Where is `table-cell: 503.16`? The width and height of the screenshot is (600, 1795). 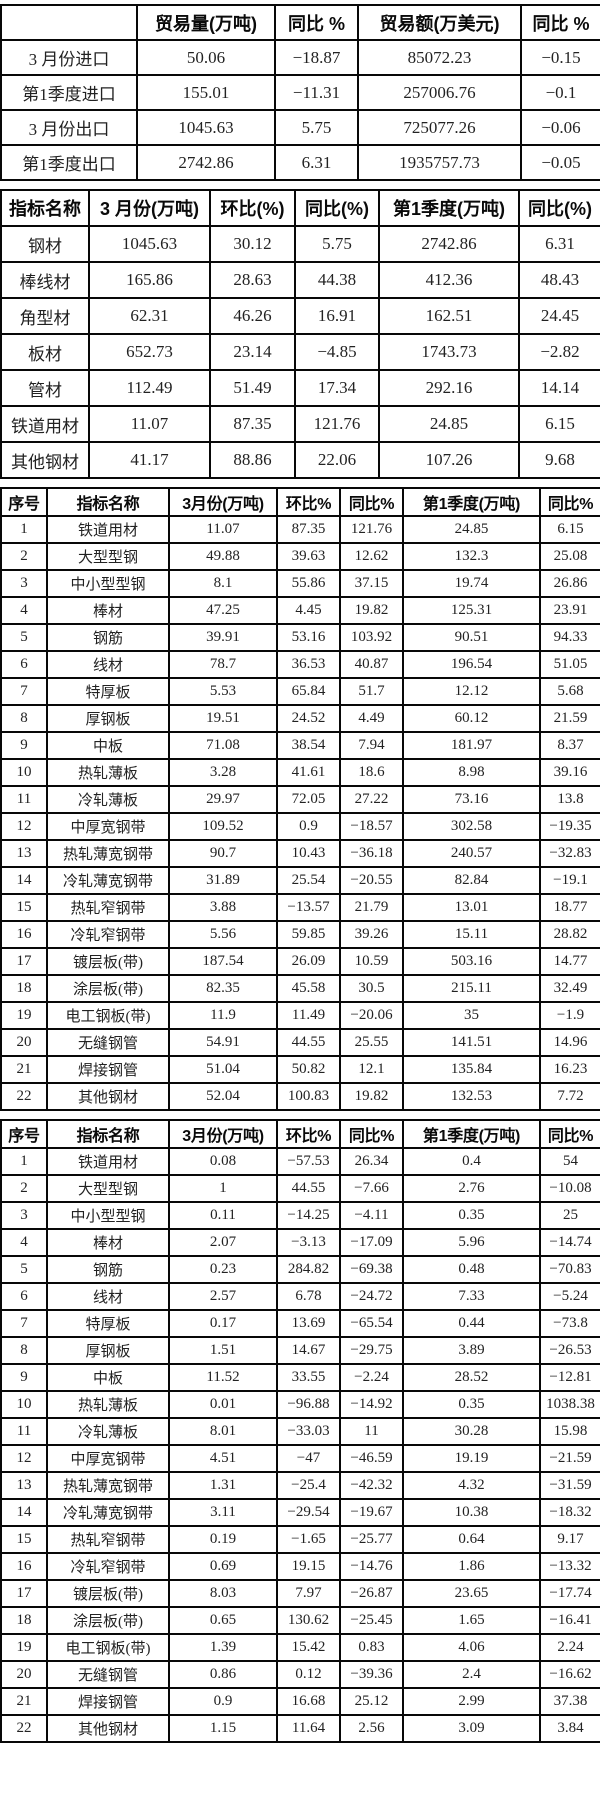 table-cell: 503.16 is located at coordinates (471, 961).